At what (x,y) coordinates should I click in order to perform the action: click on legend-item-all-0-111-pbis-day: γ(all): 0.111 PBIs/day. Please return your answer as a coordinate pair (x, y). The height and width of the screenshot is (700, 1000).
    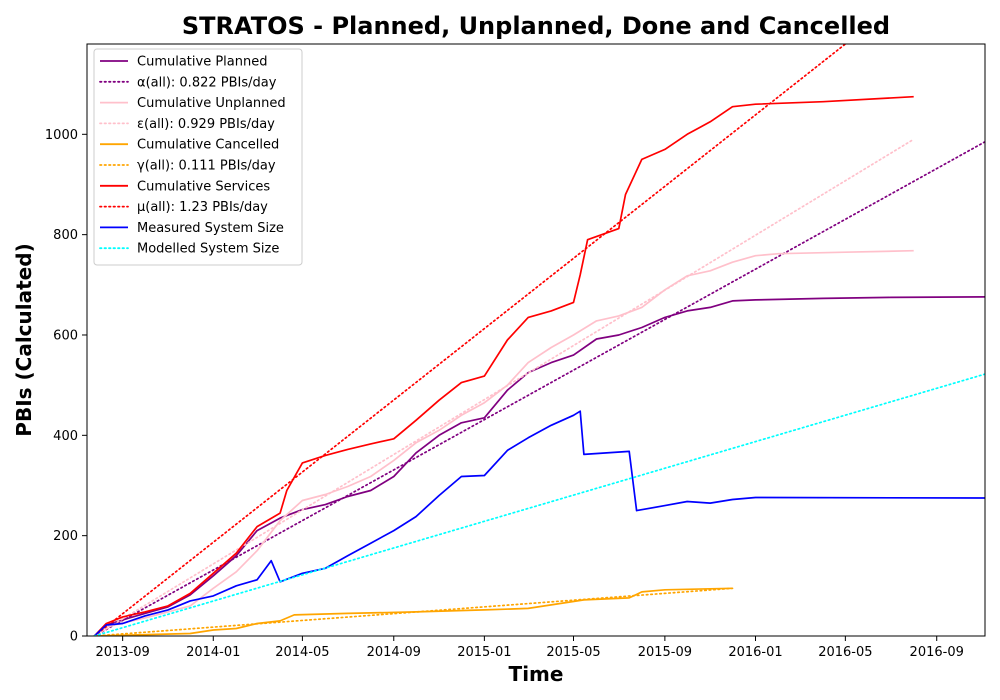
    Looking at the image, I should click on (187, 166).